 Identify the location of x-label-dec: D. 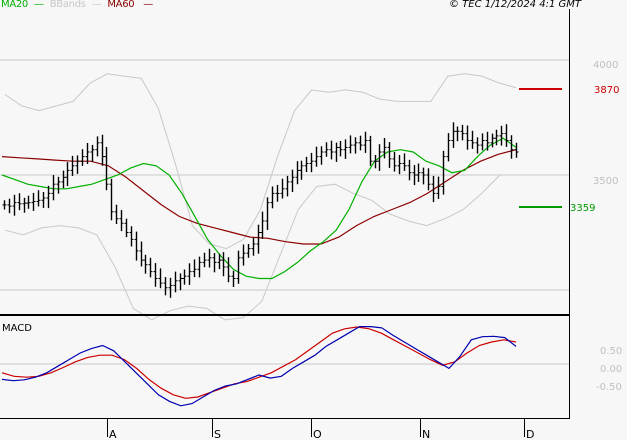
(530, 434).